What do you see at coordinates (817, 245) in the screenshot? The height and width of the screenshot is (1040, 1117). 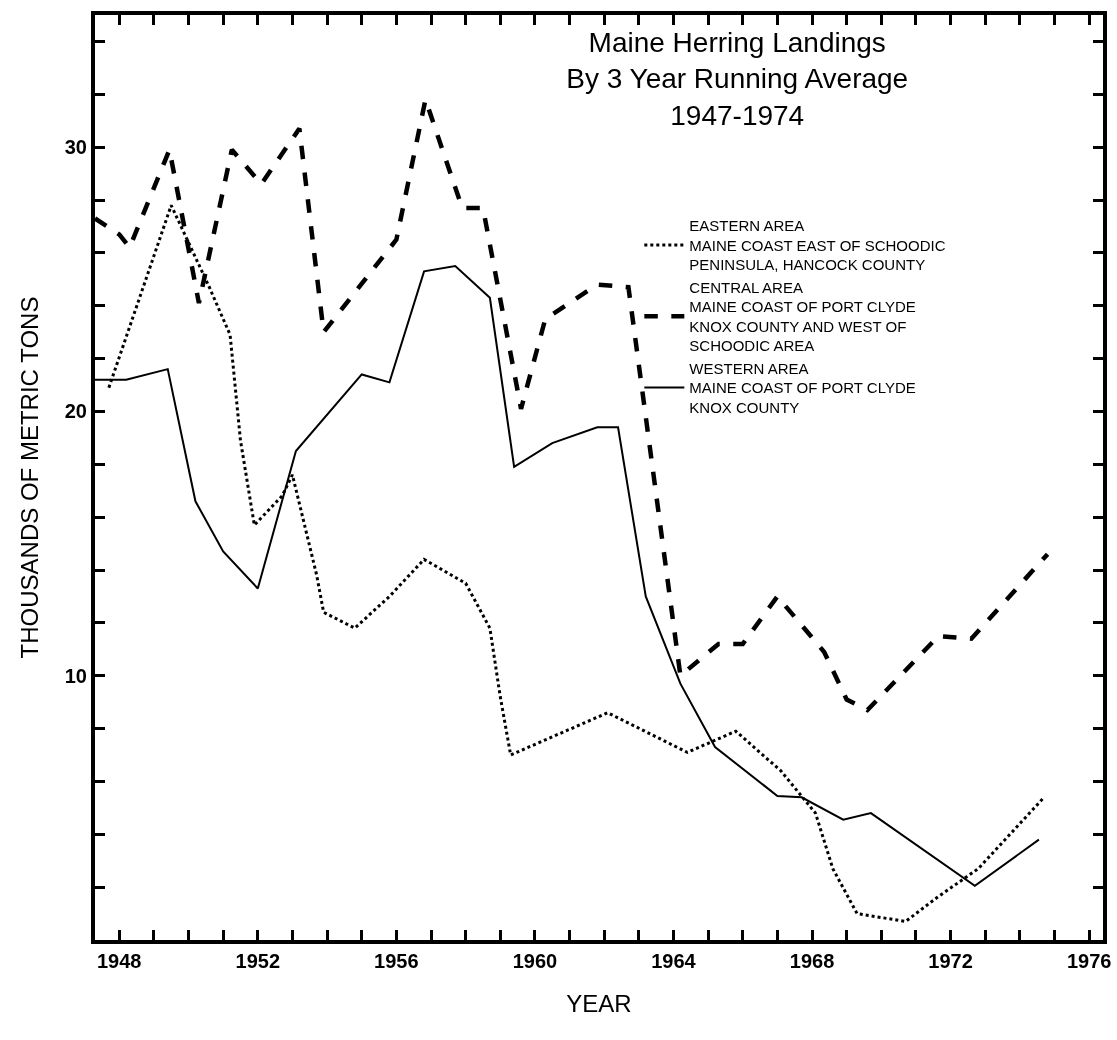 I see `legend-label: EASTERN AREA MAINE COAST EAST OF SCHOODIC PENINSULA, HANCOCK COUNTY` at bounding box center [817, 245].